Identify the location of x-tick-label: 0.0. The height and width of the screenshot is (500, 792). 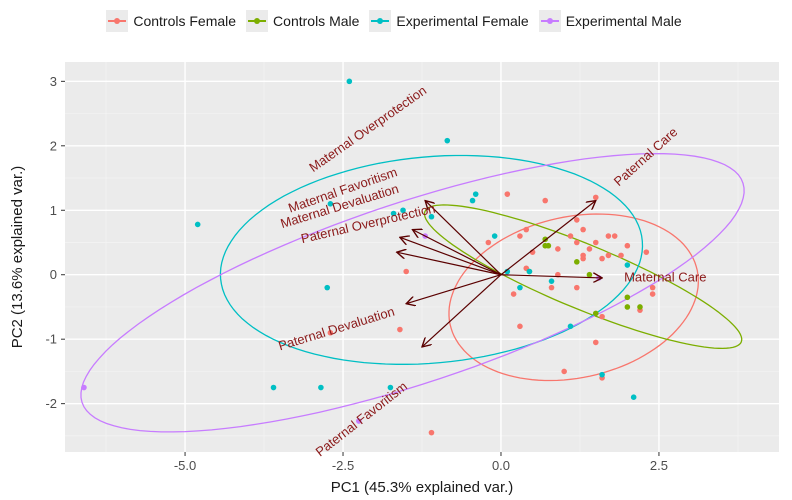
(501, 465).